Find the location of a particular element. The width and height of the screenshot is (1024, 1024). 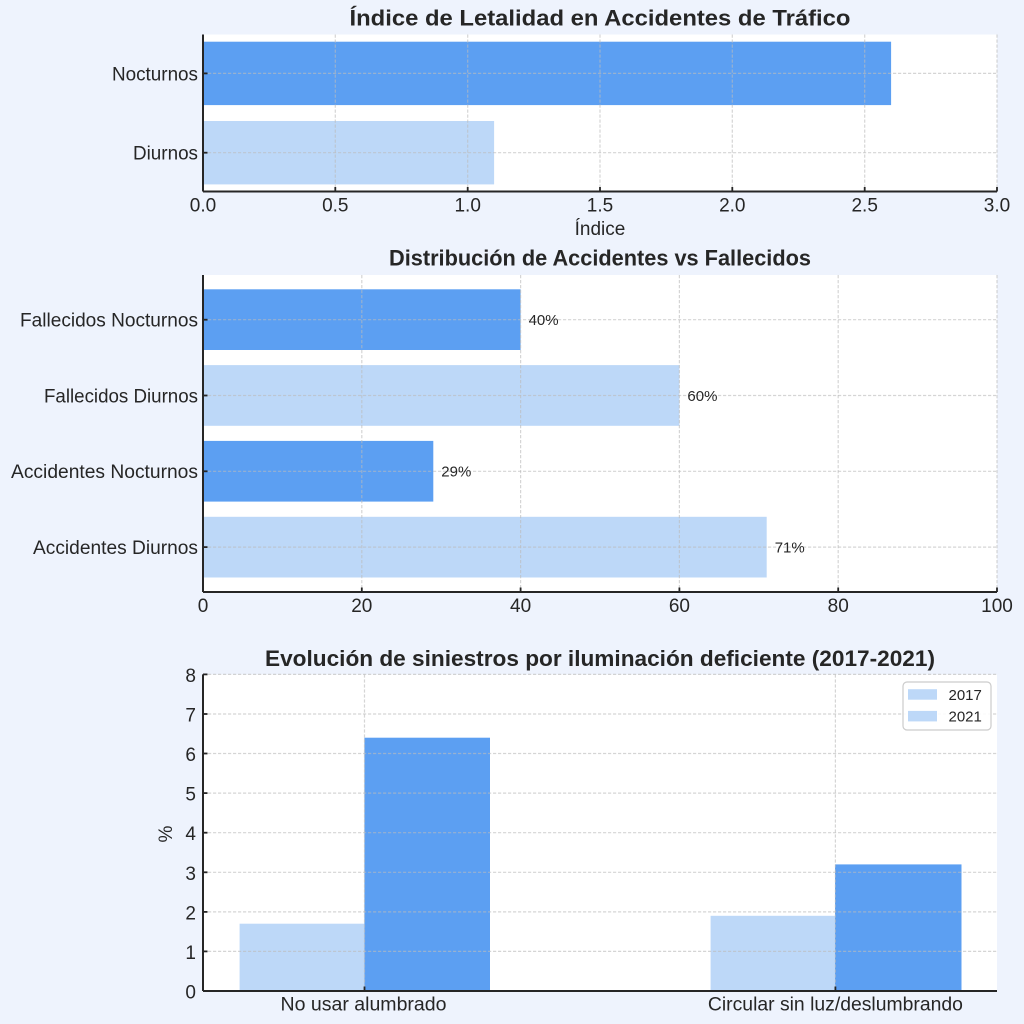

svg-text: 2.0 is located at coordinates (732, 206).